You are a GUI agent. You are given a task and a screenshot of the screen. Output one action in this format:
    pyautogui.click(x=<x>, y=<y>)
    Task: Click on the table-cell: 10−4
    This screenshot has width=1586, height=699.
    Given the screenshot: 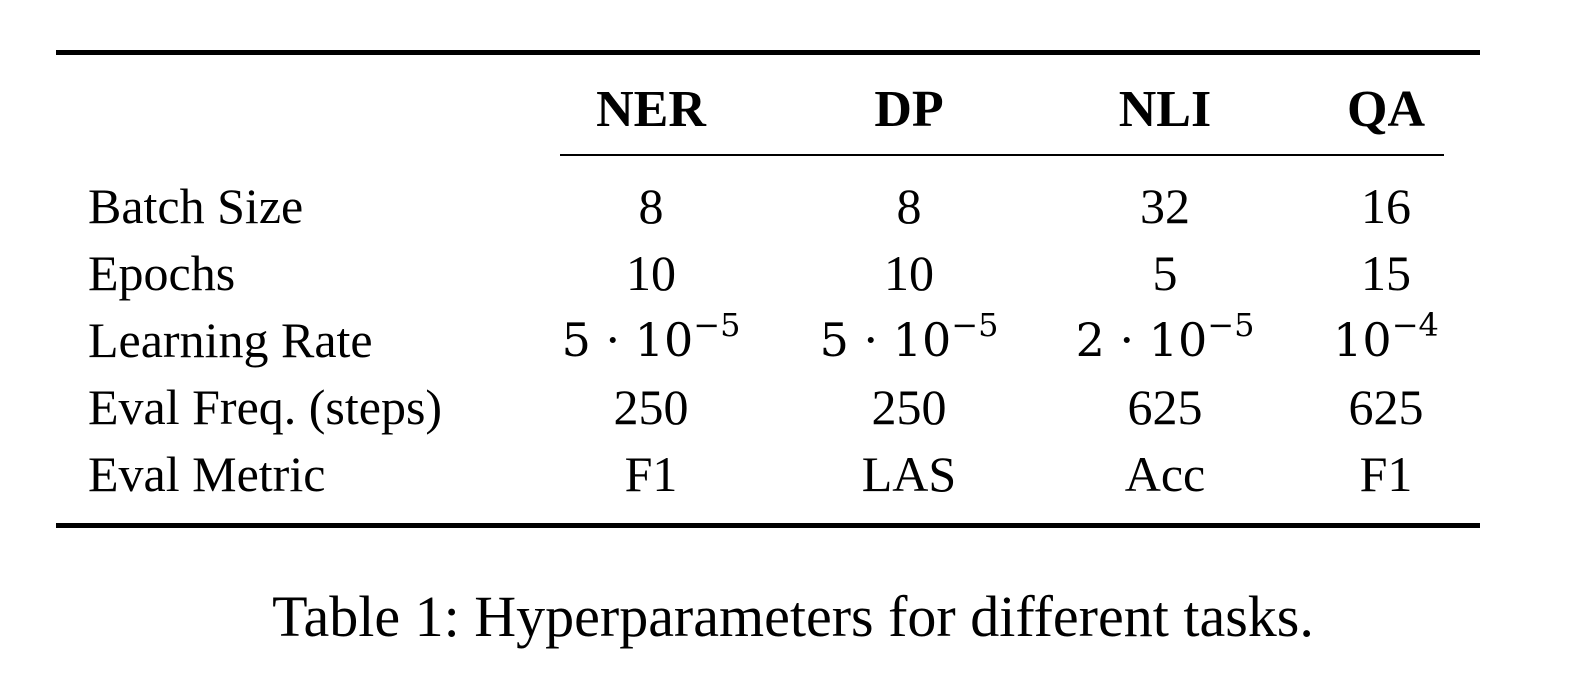 What is the action you would take?
    pyautogui.click(x=1386, y=340)
    